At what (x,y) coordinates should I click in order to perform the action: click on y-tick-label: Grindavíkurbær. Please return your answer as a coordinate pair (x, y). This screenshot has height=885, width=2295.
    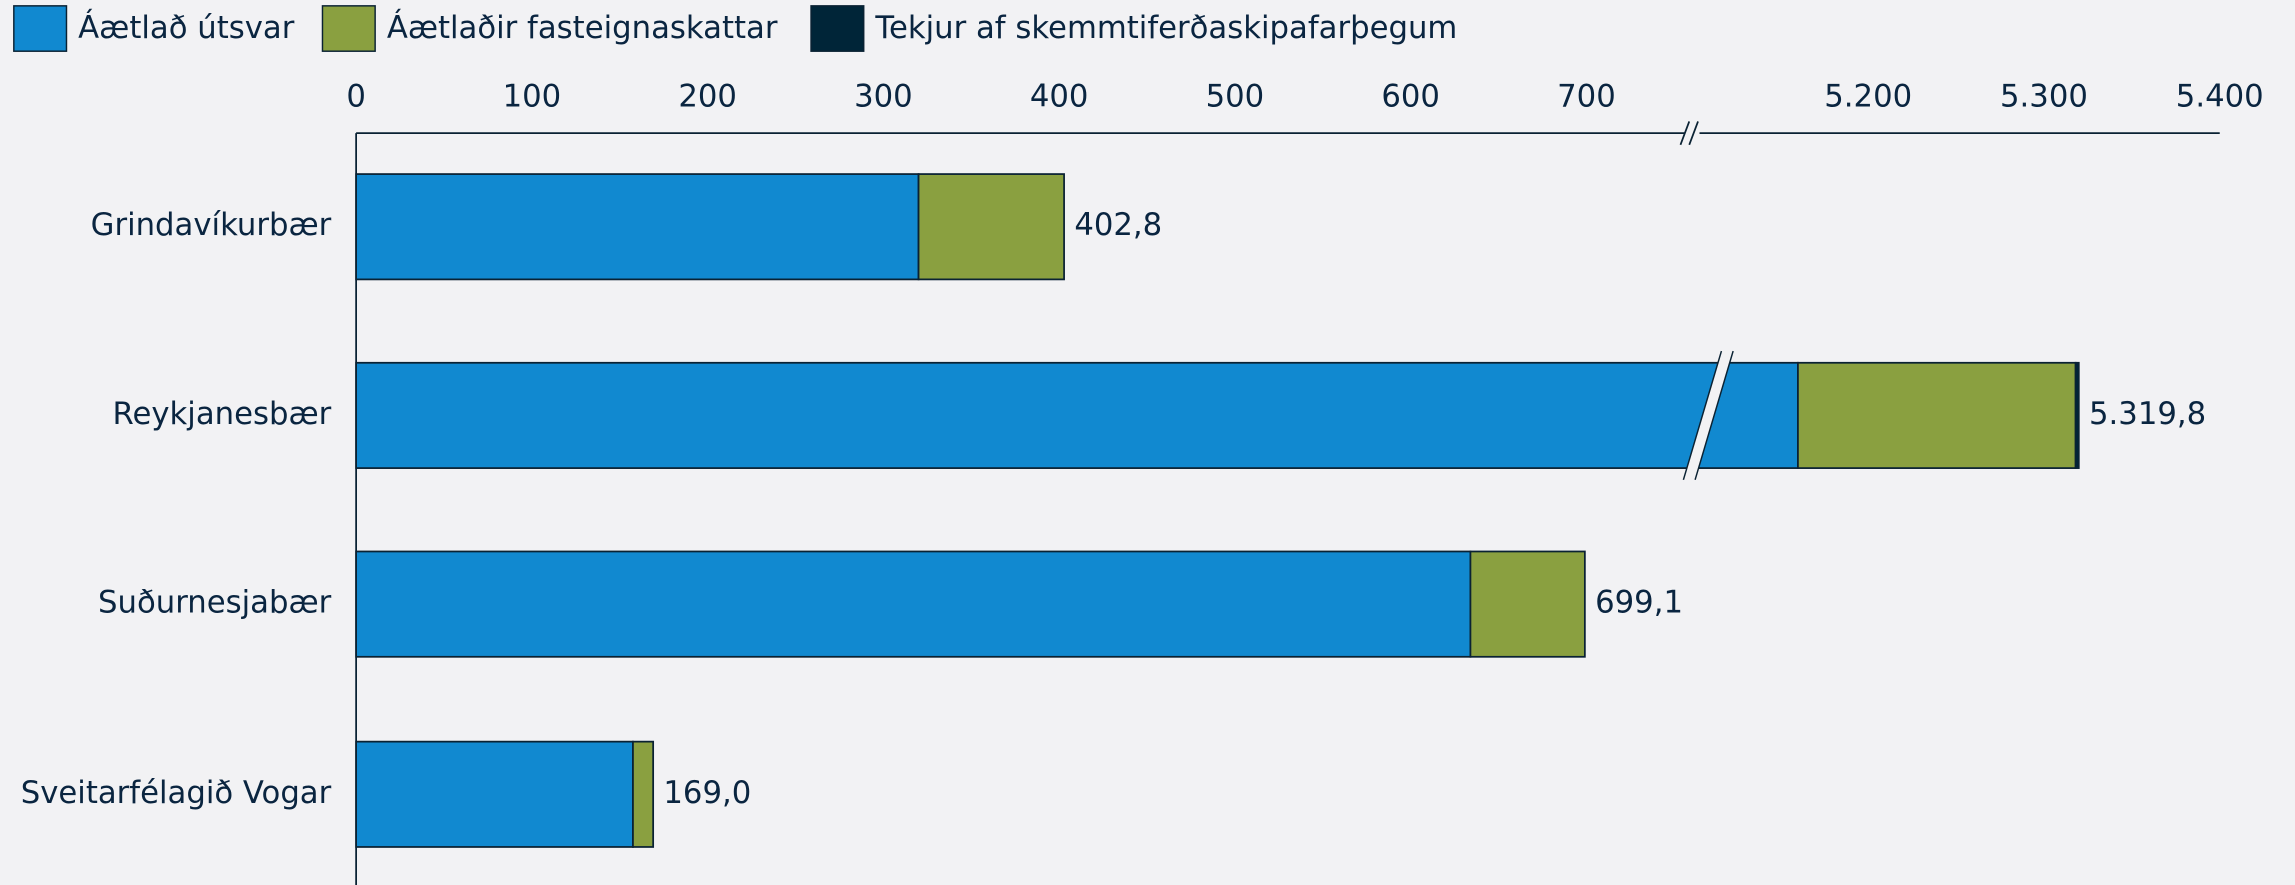
    Looking at the image, I should click on (211, 225).